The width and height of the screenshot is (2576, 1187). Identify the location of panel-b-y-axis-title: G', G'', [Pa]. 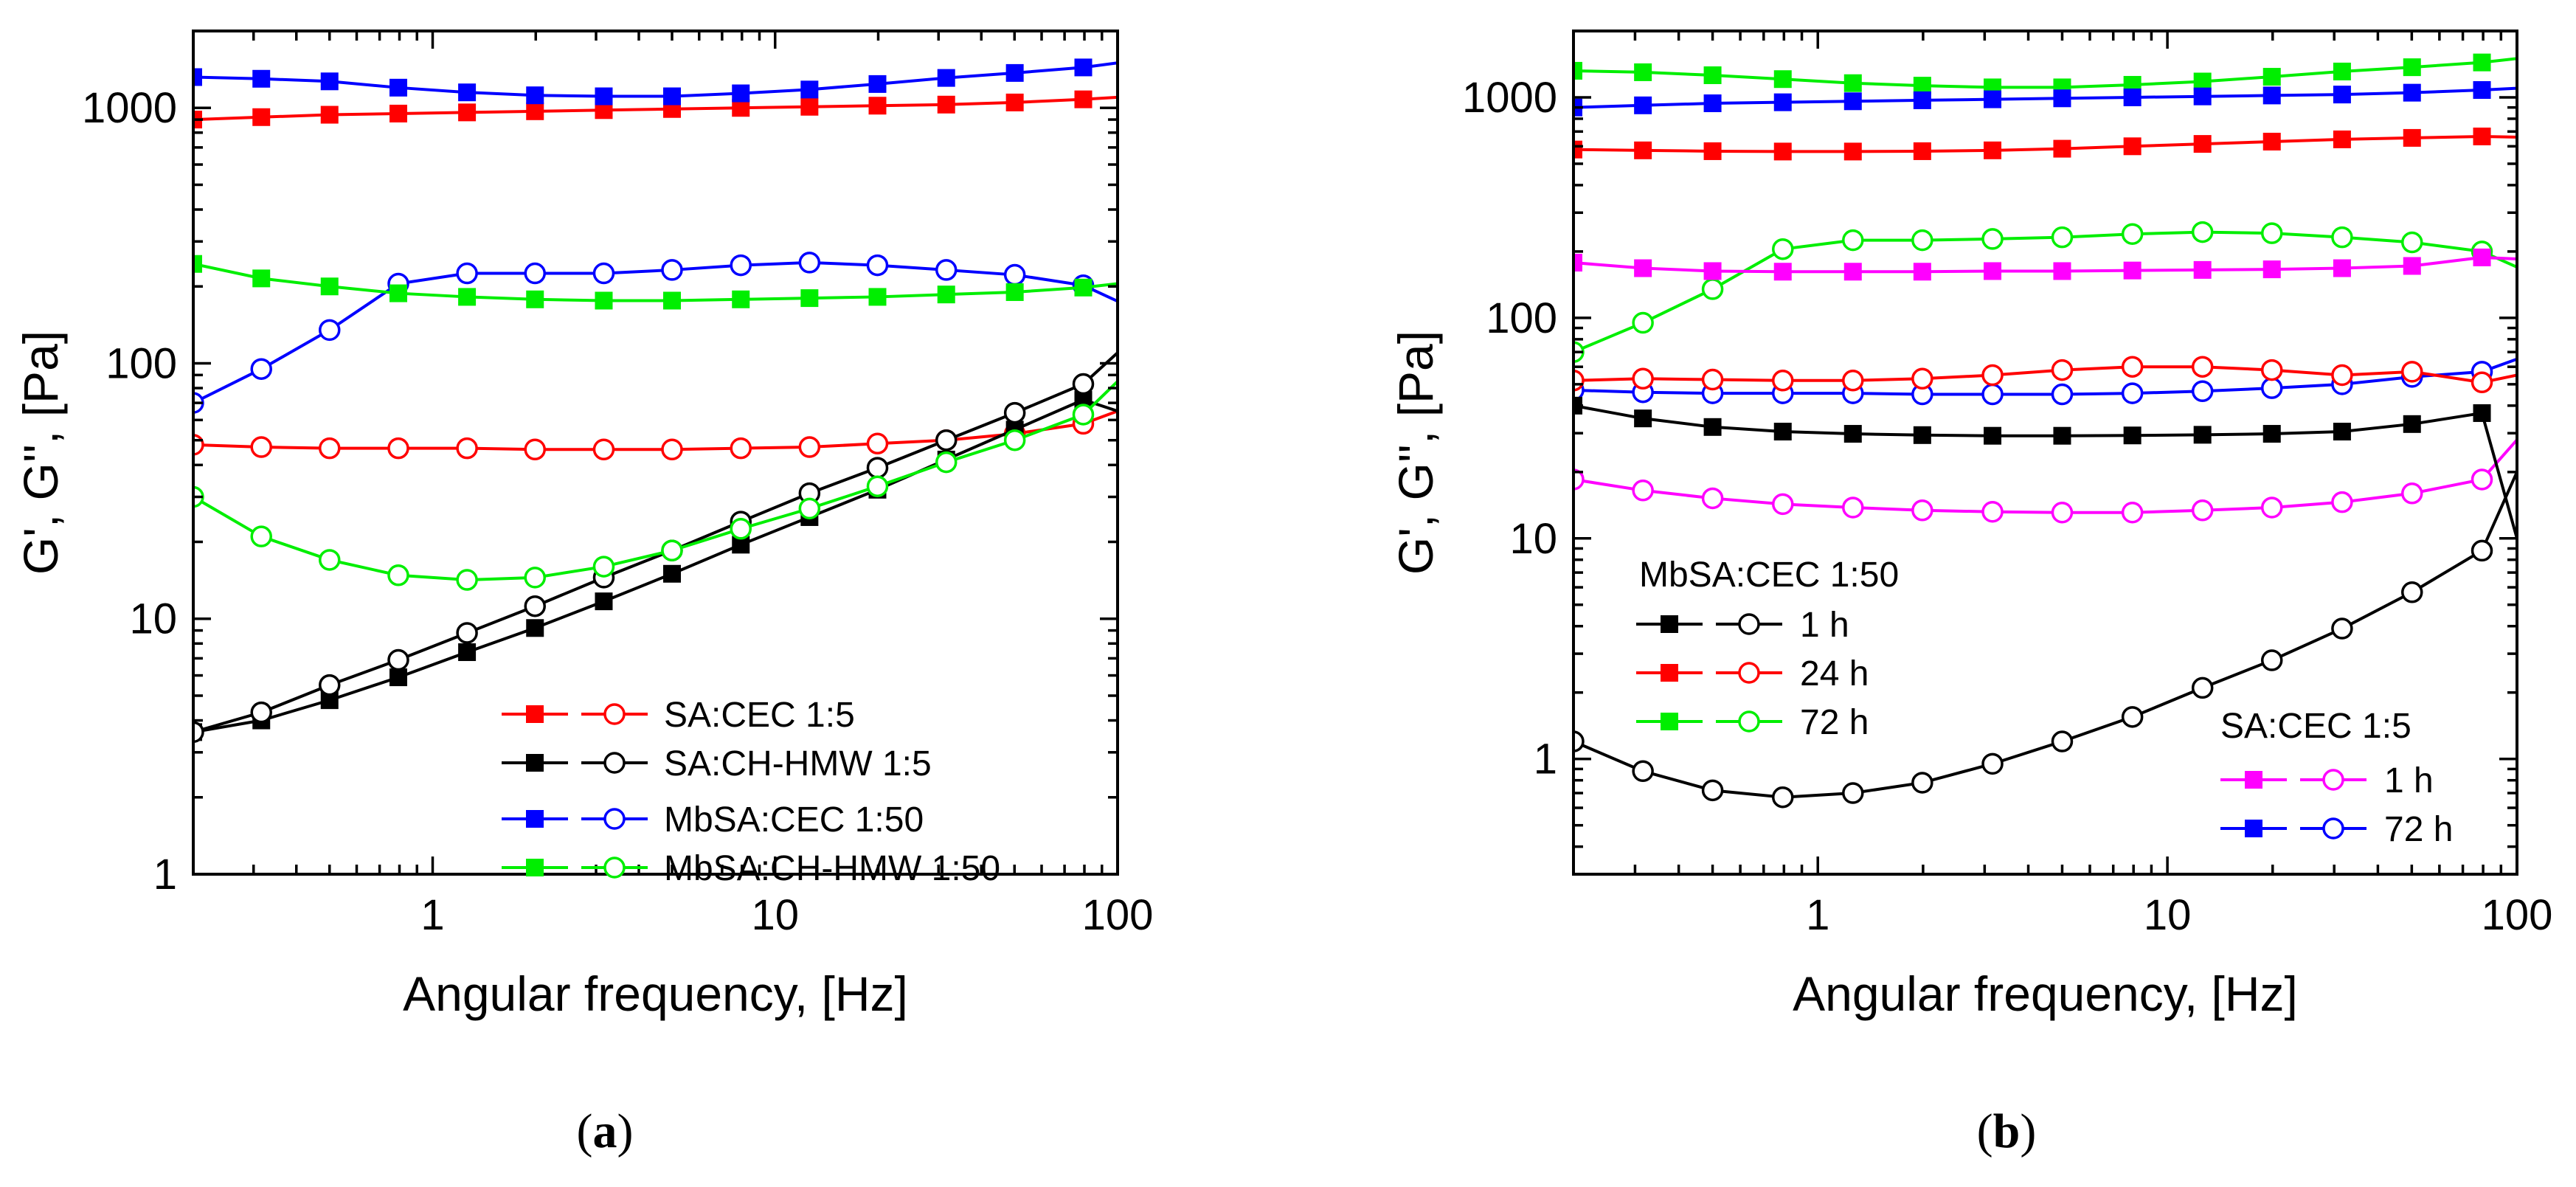
(1415, 453).